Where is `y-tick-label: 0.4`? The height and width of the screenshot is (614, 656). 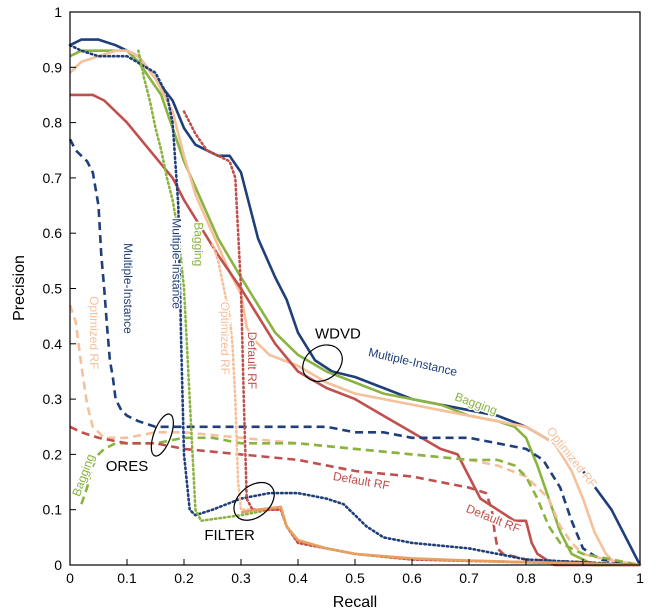 y-tick-label: 0.4 is located at coordinates (53, 344).